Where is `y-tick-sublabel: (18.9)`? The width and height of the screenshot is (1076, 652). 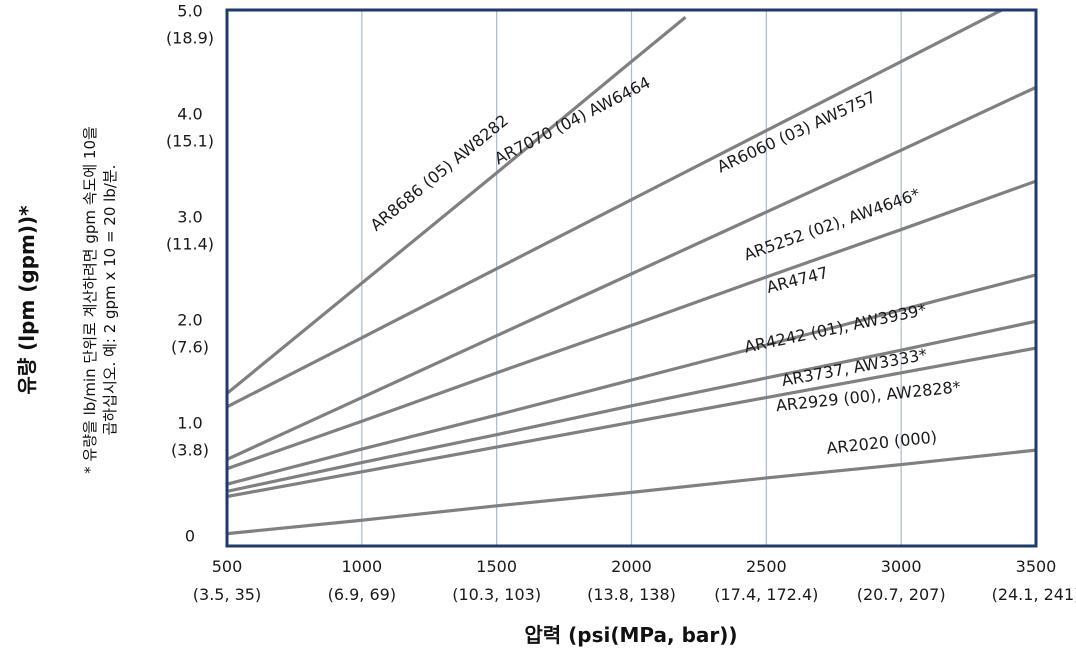 y-tick-sublabel: (18.9) is located at coordinates (190, 37).